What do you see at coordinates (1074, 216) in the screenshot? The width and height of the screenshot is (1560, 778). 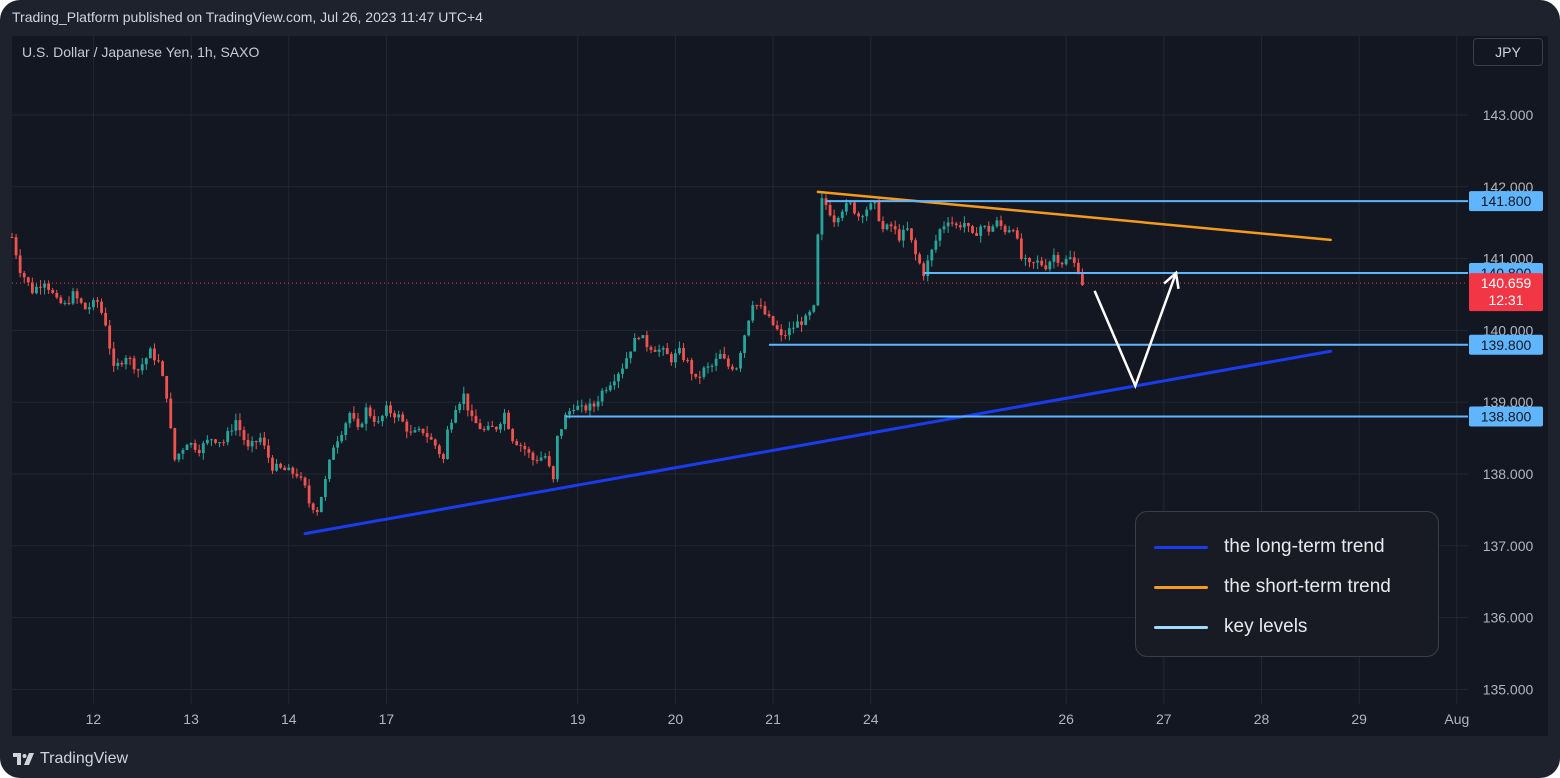 I see `short-term-trend-line` at bounding box center [1074, 216].